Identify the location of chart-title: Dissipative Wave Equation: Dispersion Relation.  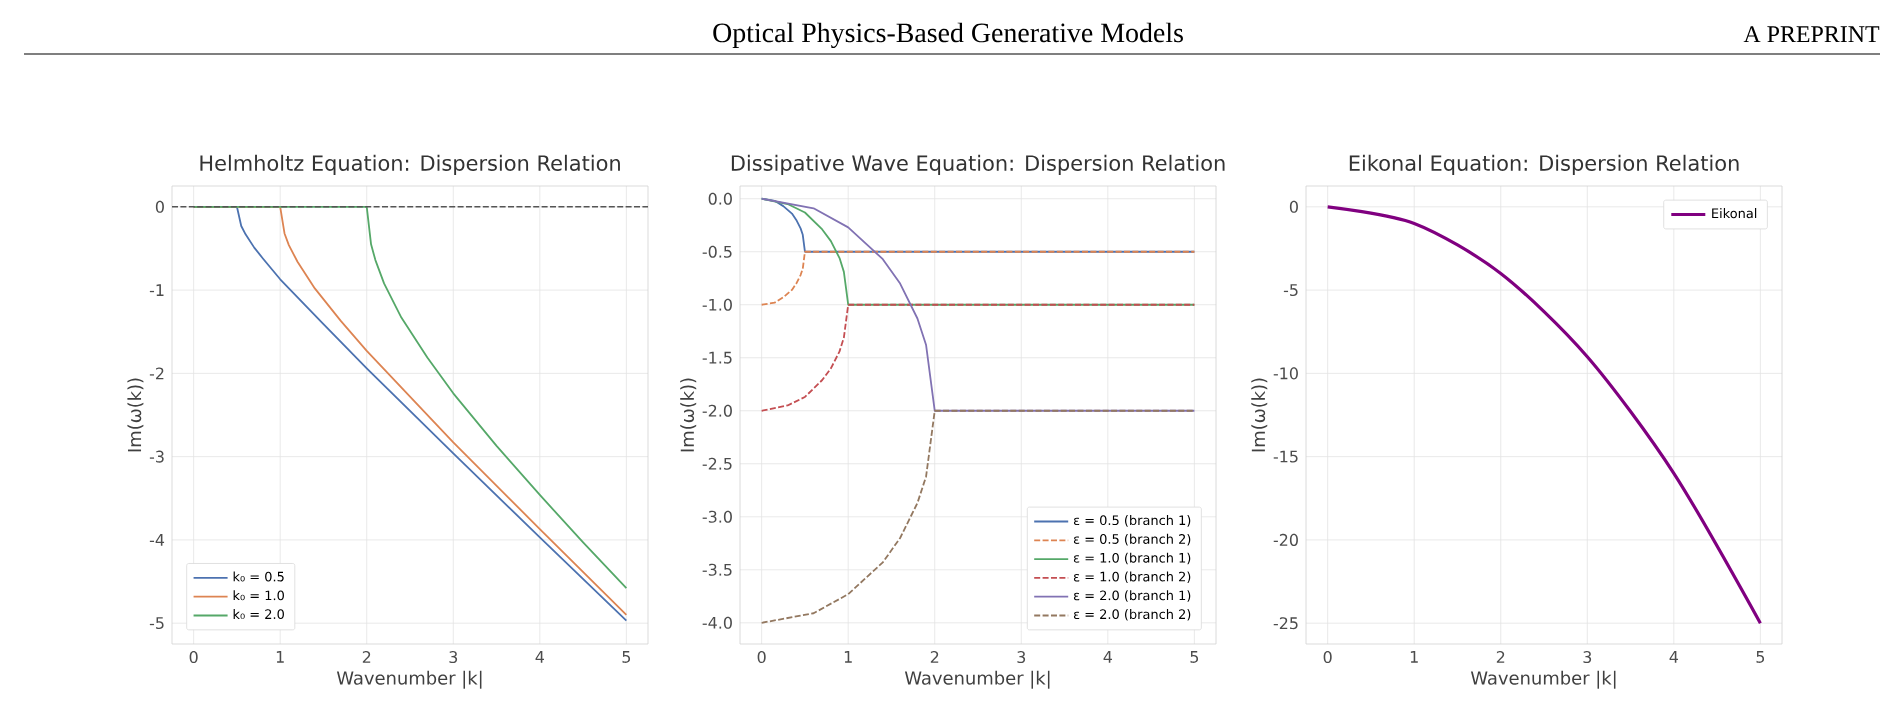
(978, 164).